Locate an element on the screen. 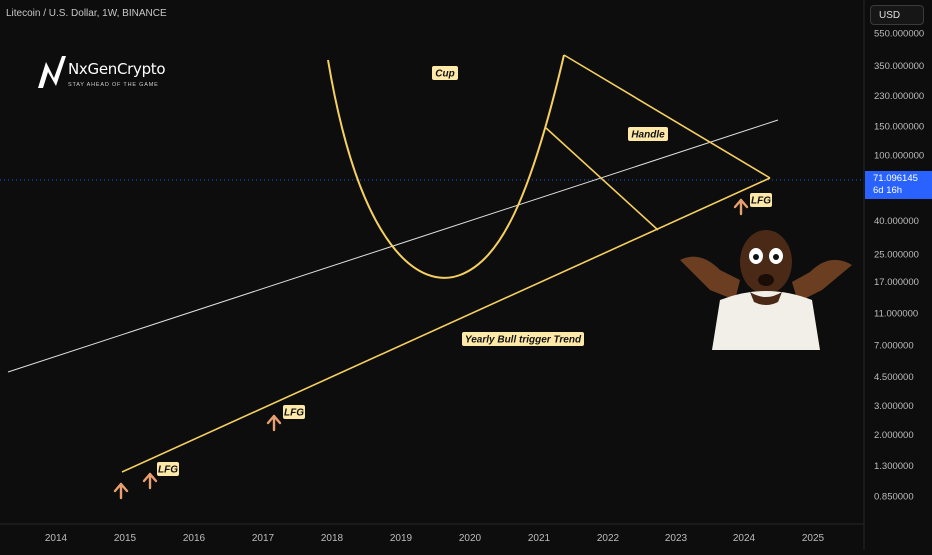 The height and width of the screenshot is (555, 932). x-tick-label-2020: 2020 is located at coordinates (470, 538).